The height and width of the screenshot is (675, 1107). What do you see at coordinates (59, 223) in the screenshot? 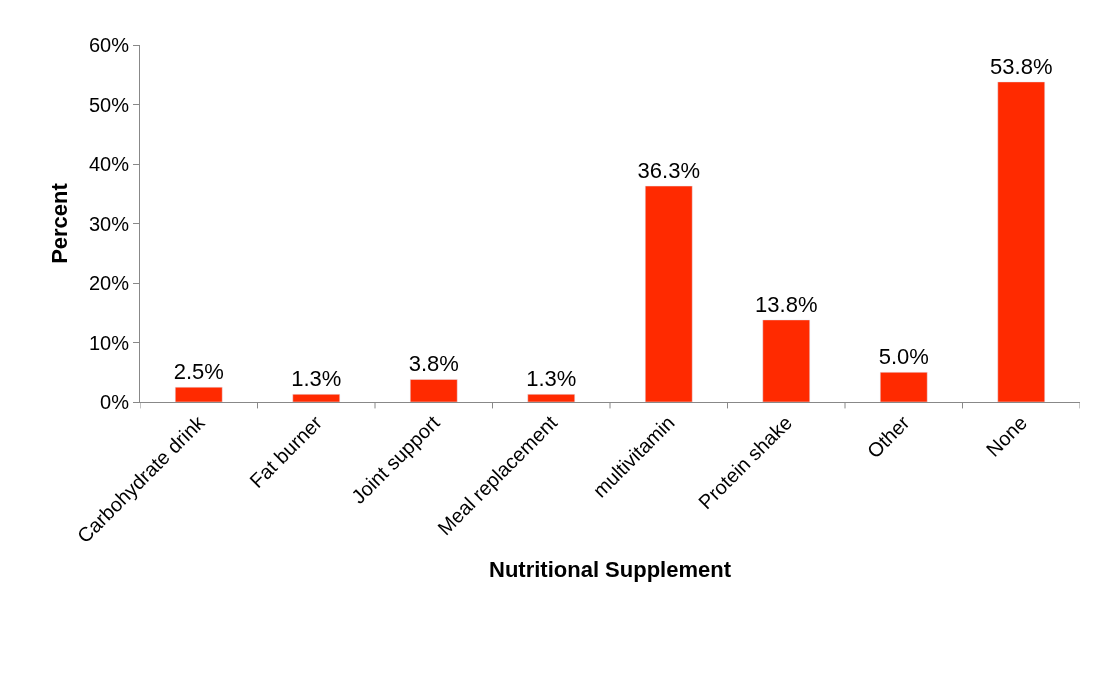
I see `y-axis-title: Percent` at bounding box center [59, 223].